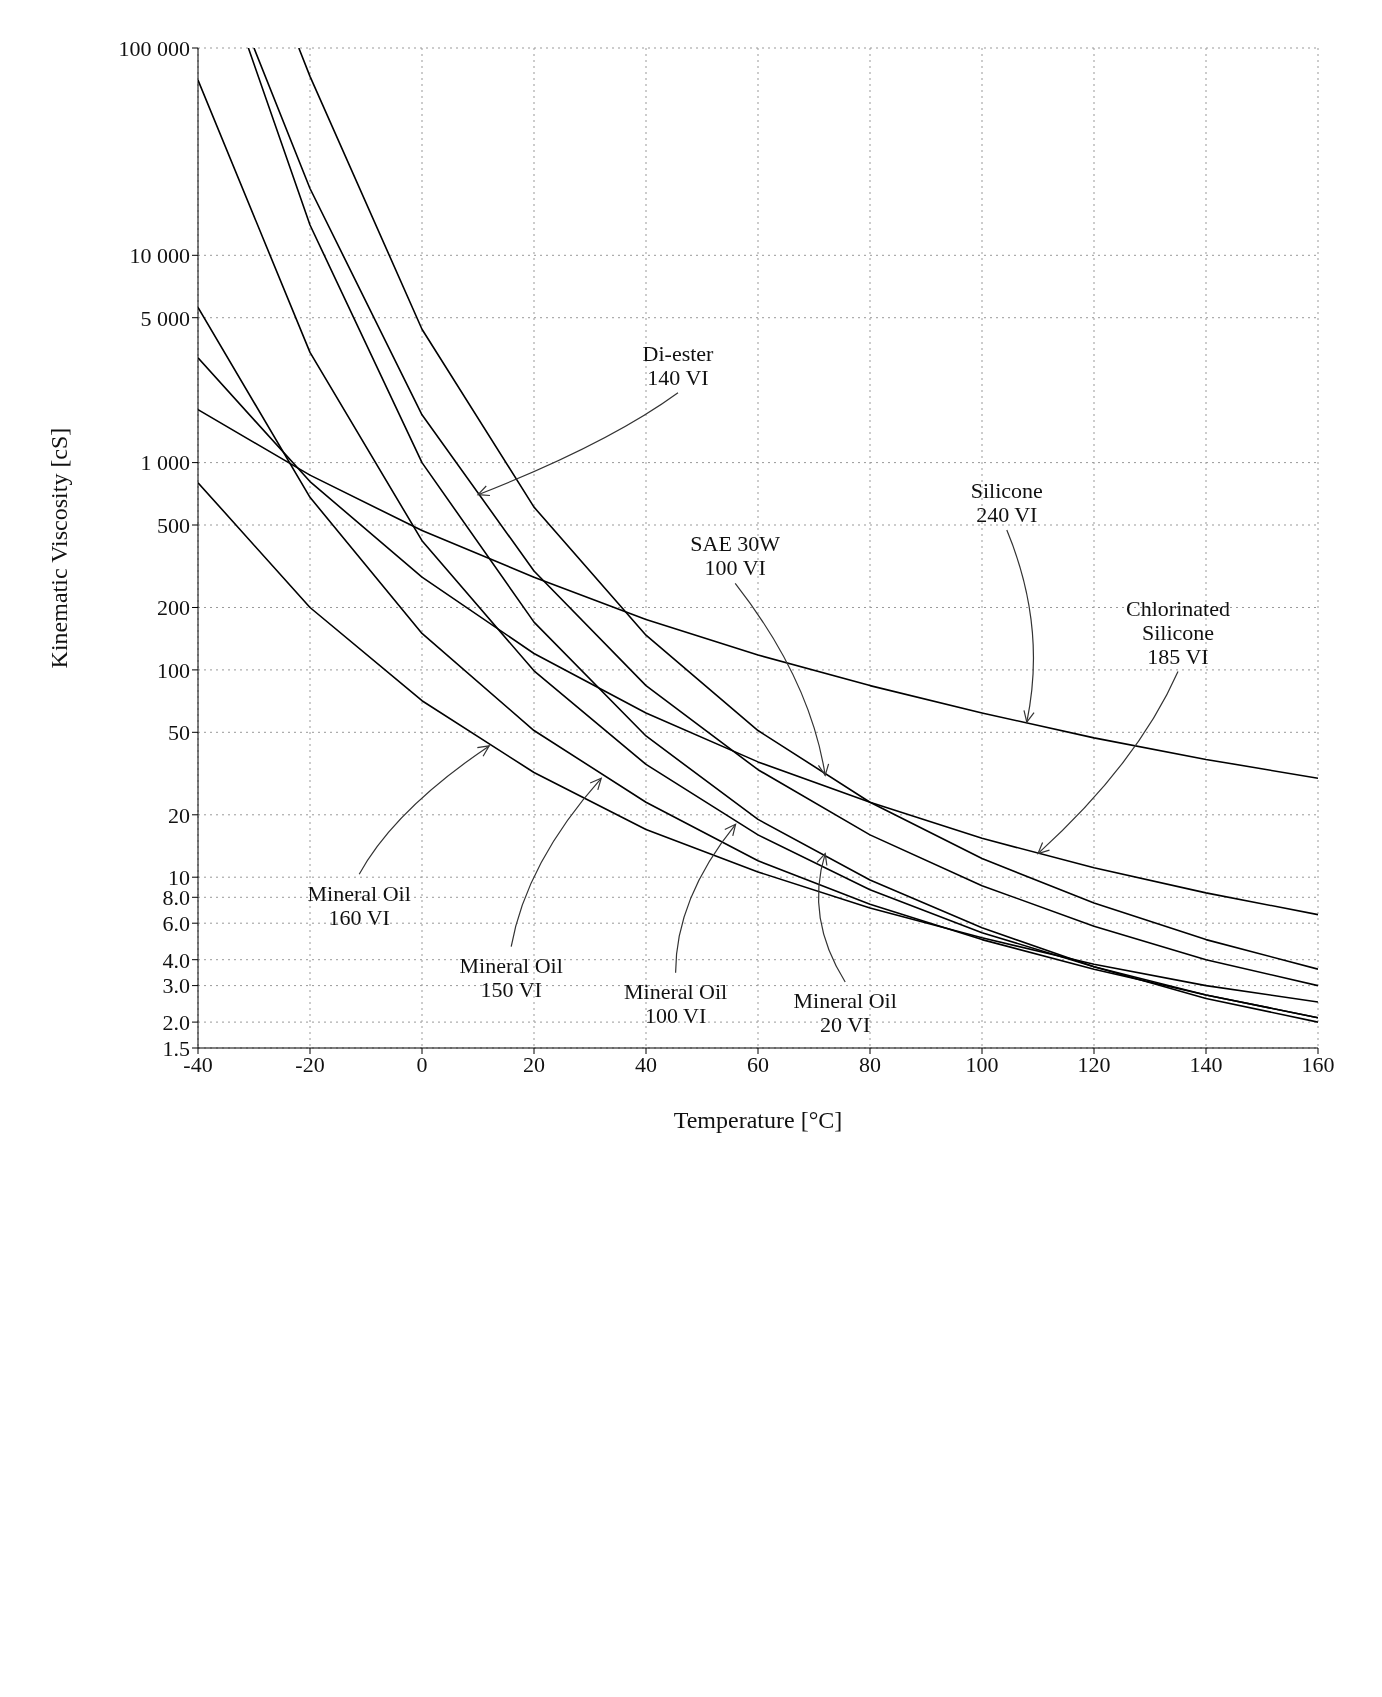  What do you see at coordinates (179, 815) in the screenshot?
I see `y-tick-label: 20` at bounding box center [179, 815].